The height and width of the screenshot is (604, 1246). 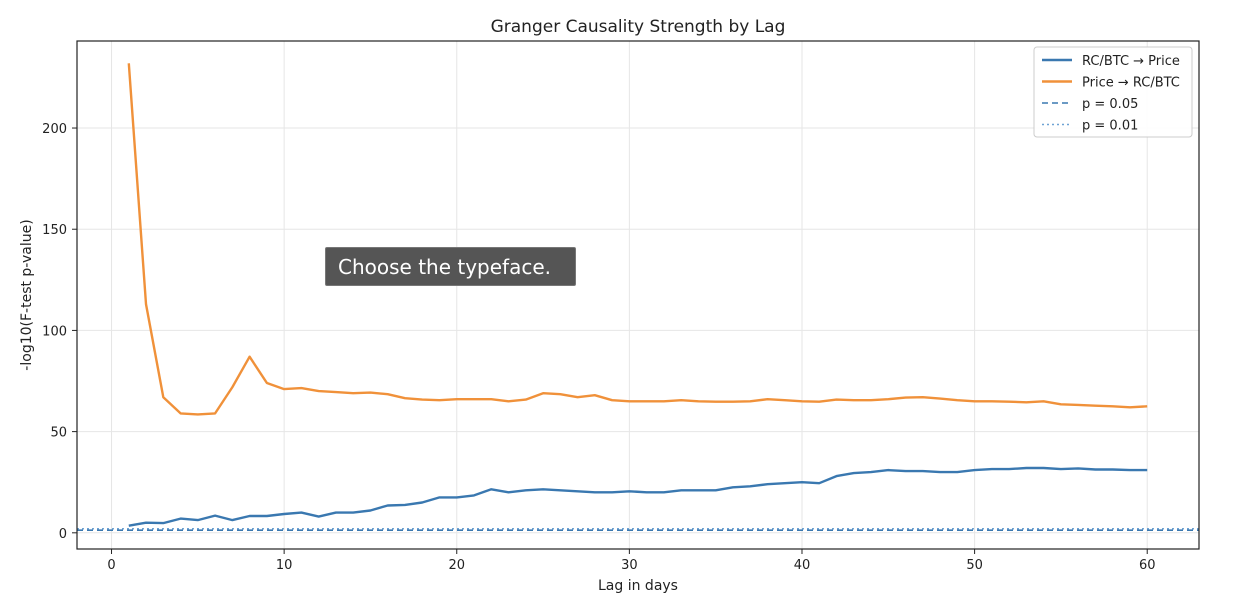 I want to click on legend-label-2: p = 0.05, so click(x=1110, y=104).